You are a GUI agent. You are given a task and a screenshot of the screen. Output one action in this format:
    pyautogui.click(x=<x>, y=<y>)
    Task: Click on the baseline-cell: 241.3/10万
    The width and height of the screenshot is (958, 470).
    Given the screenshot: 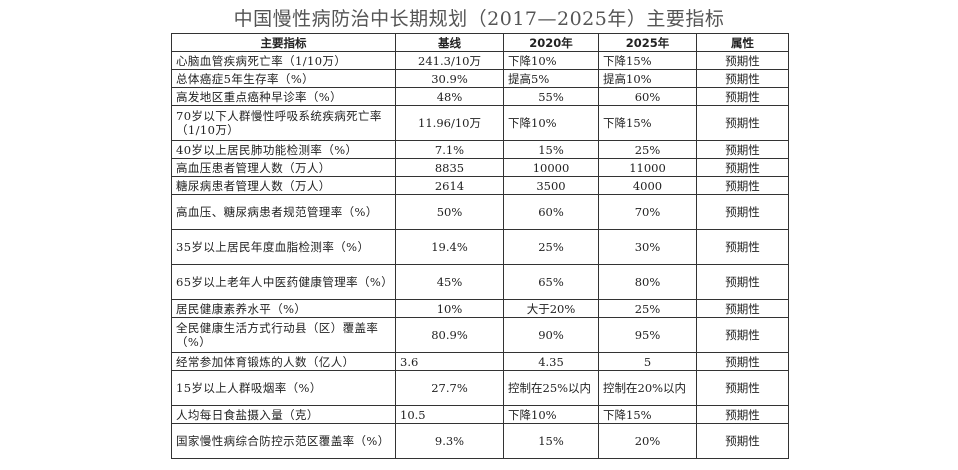 What is the action you would take?
    pyautogui.click(x=449, y=60)
    